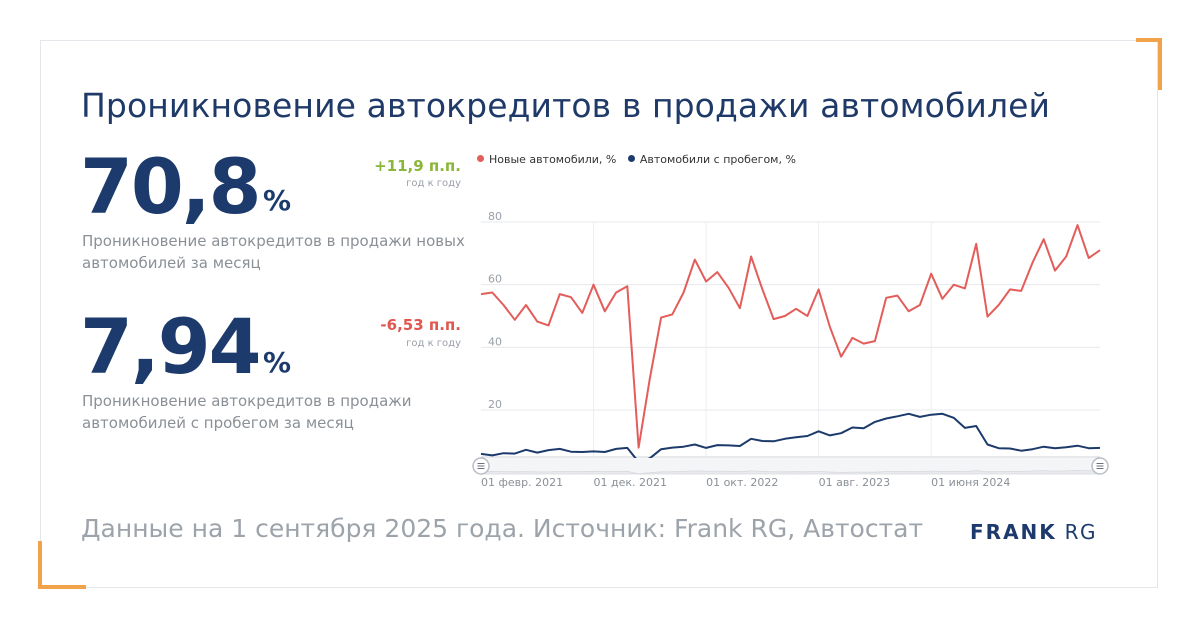 The image size is (1200, 630). I want to click on kpi-new-delta: +11,9 п.п., so click(417, 166).